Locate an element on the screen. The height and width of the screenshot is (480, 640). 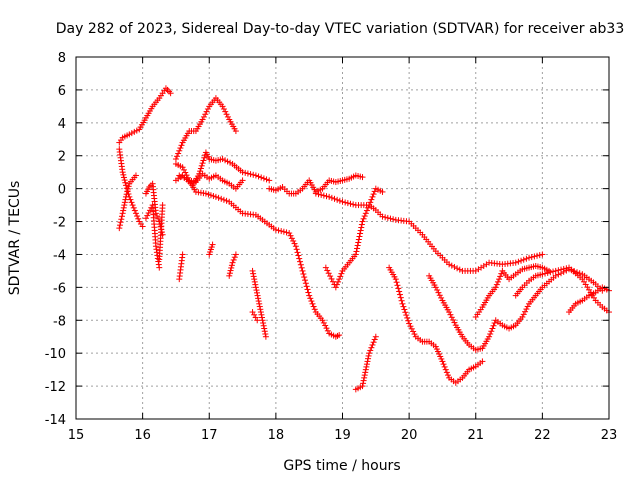
x-tick-label: 16 is located at coordinates (142, 435).